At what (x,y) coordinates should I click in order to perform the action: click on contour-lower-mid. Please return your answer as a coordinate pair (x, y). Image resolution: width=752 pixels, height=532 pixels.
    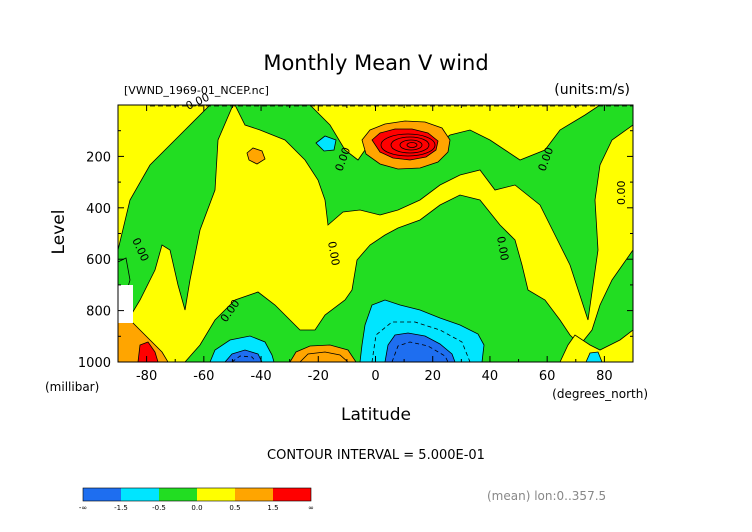
    Looking at the image, I should click on (324, 356).